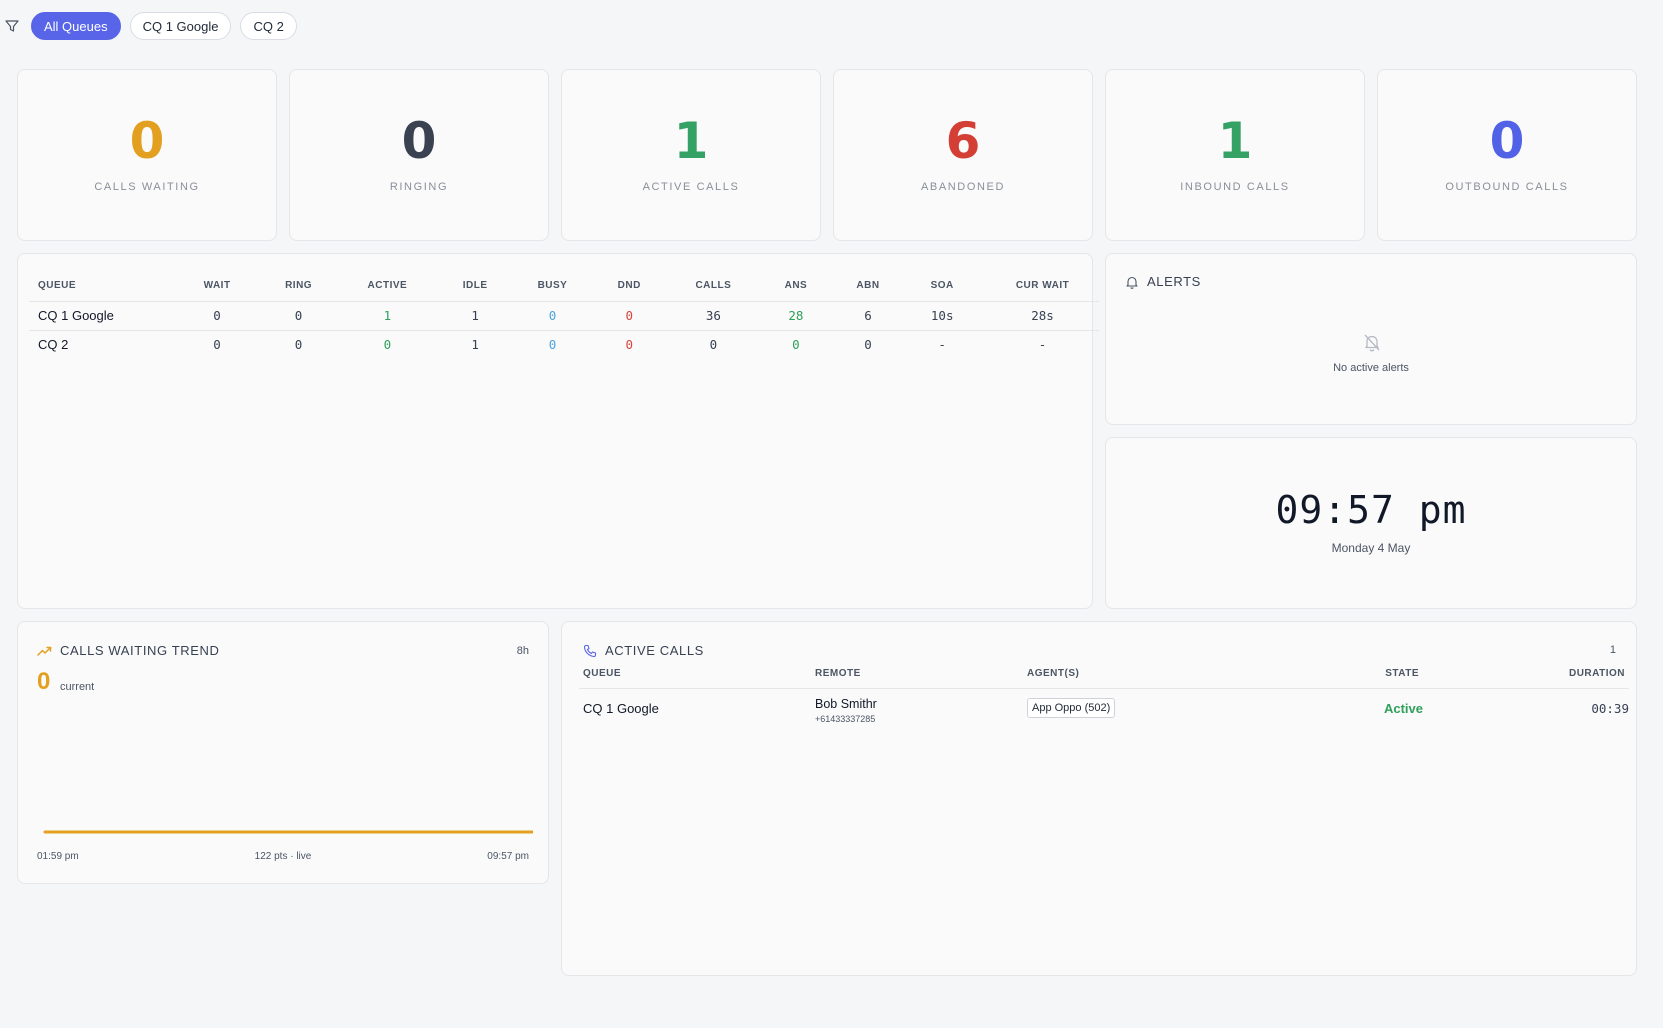 This screenshot has height=1028, width=1663. I want to click on stat-label: INBOUND CALLS, so click(1235, 187).